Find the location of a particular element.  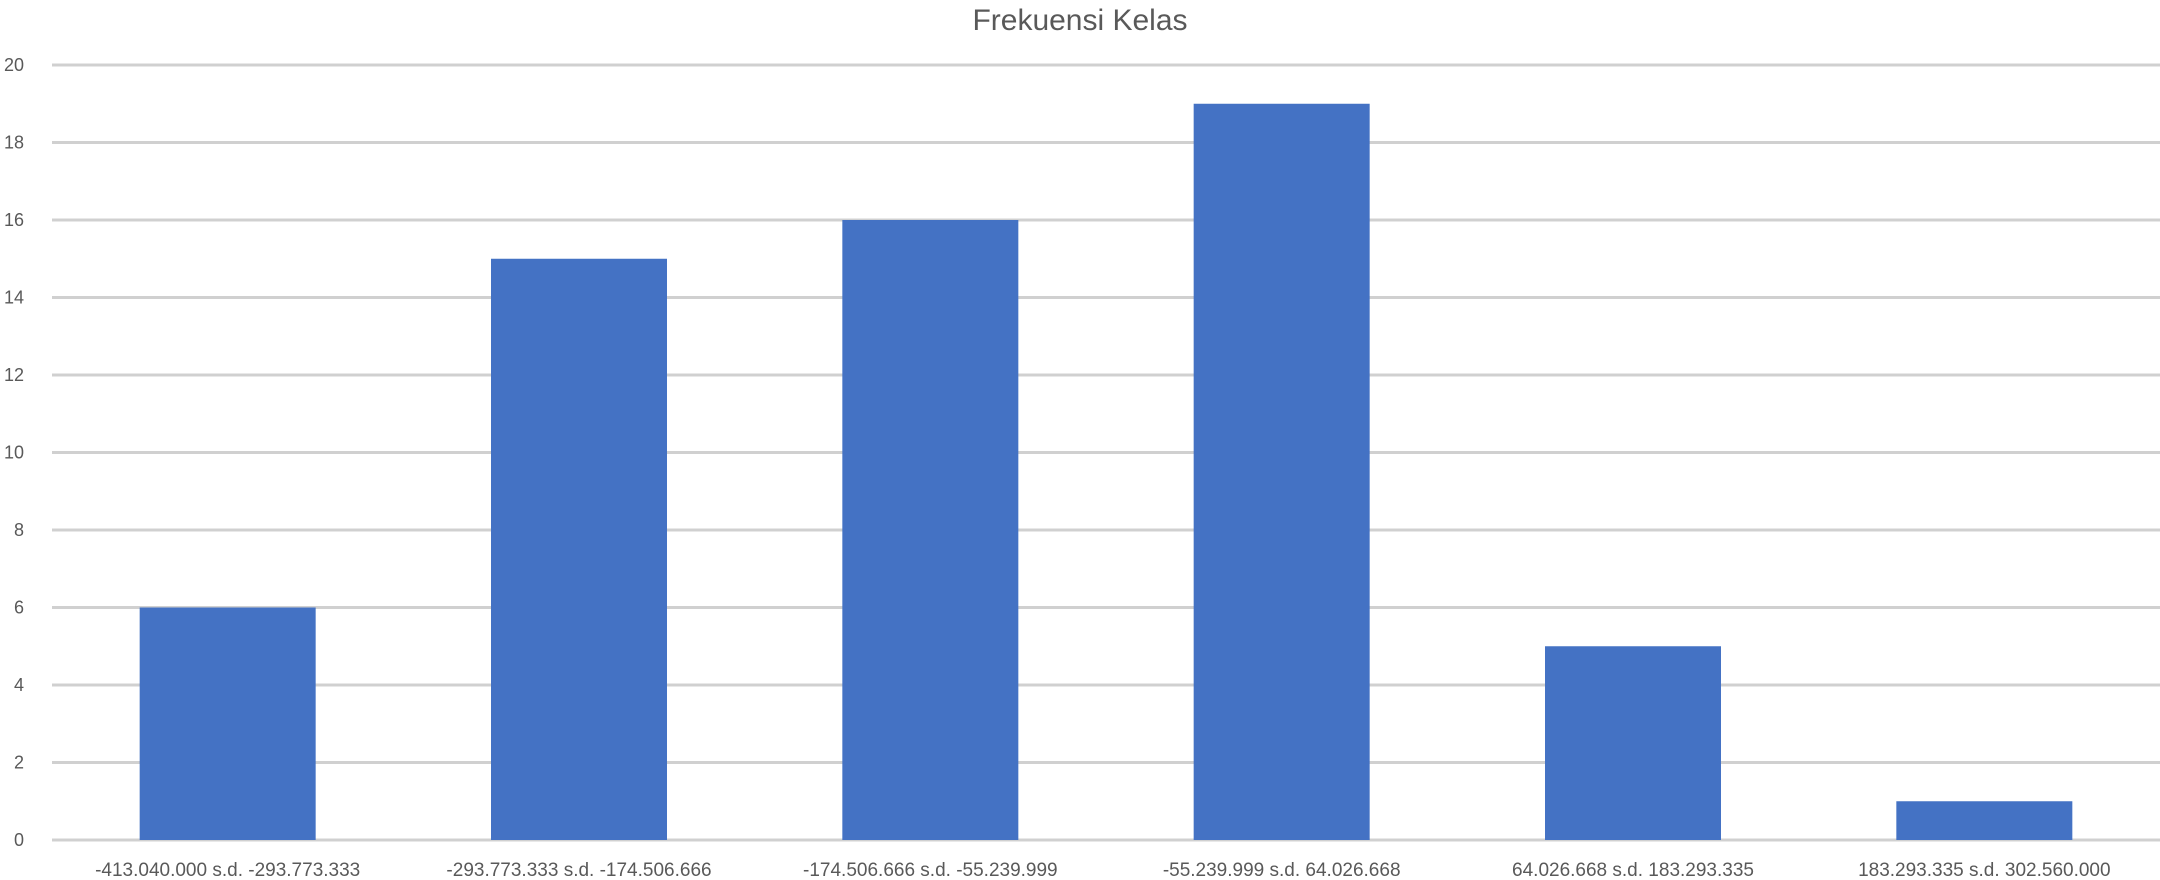

y-tick-label: 6 is located at coordinates (19, 608).